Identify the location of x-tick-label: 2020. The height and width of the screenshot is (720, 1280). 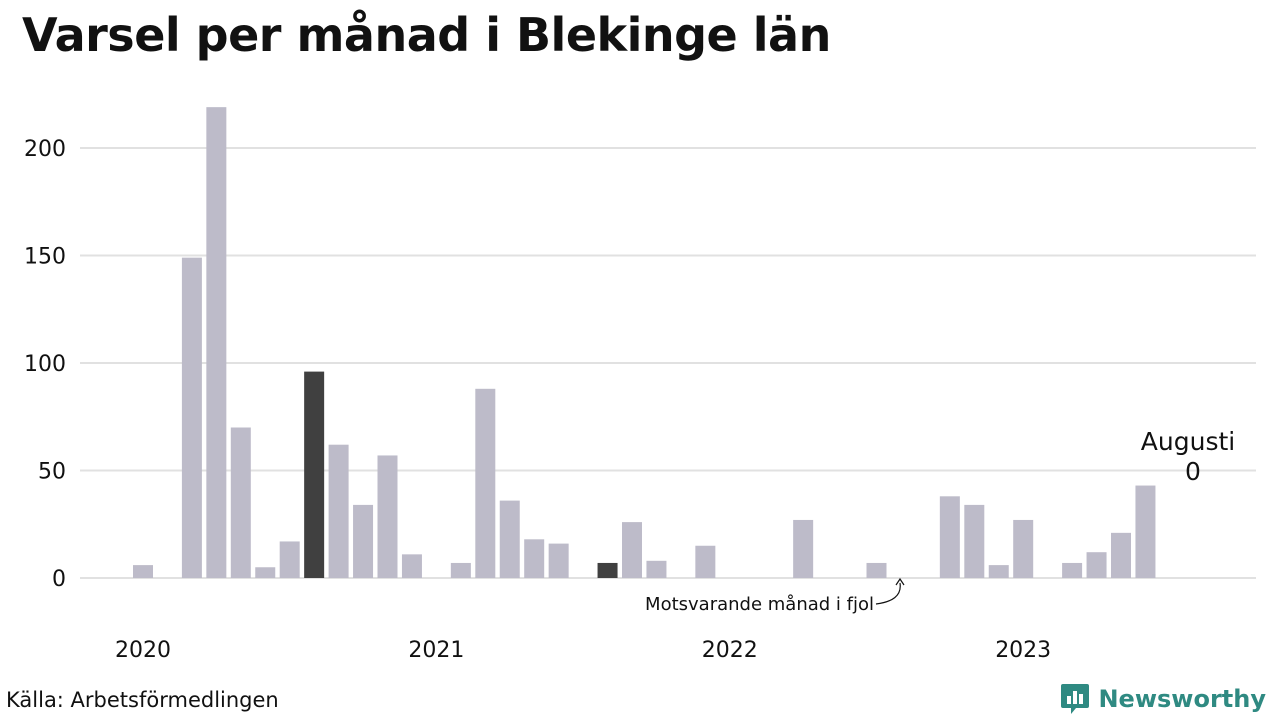
(143, 650).